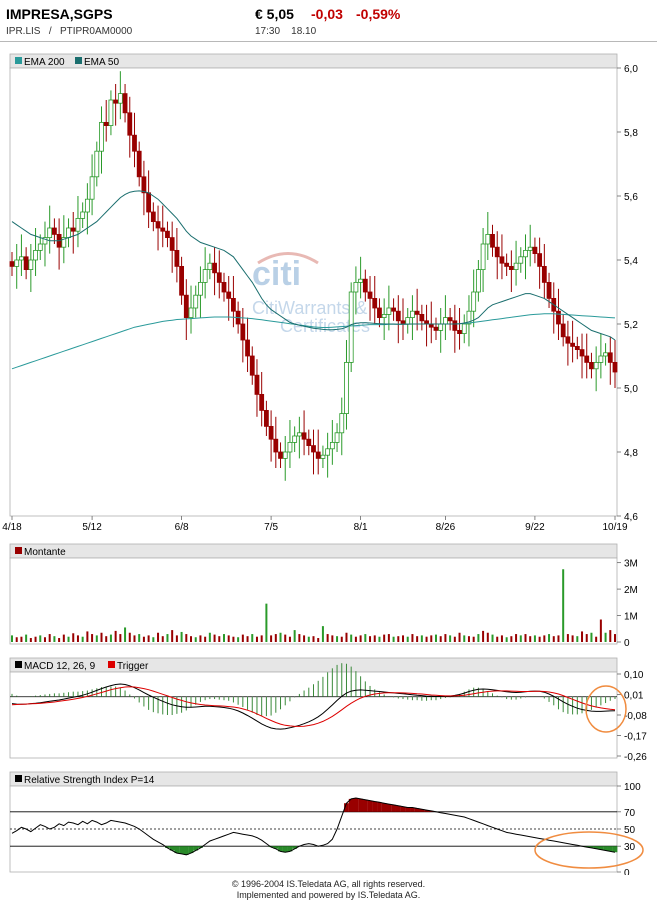 The height and width of the screenshot is (901, 657). Describe the element at coordinates (635, 716) in the screenshot. I see `macd-tick-label: -0,08` at that location.